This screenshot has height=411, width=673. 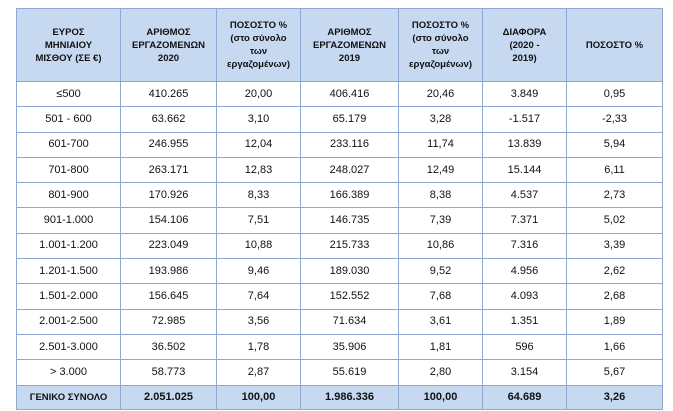 What do you see at coordinates (68, 220) in the screenshot?
I see `salary-range-cell: 901-1.000` at bounding box center [68, 220].